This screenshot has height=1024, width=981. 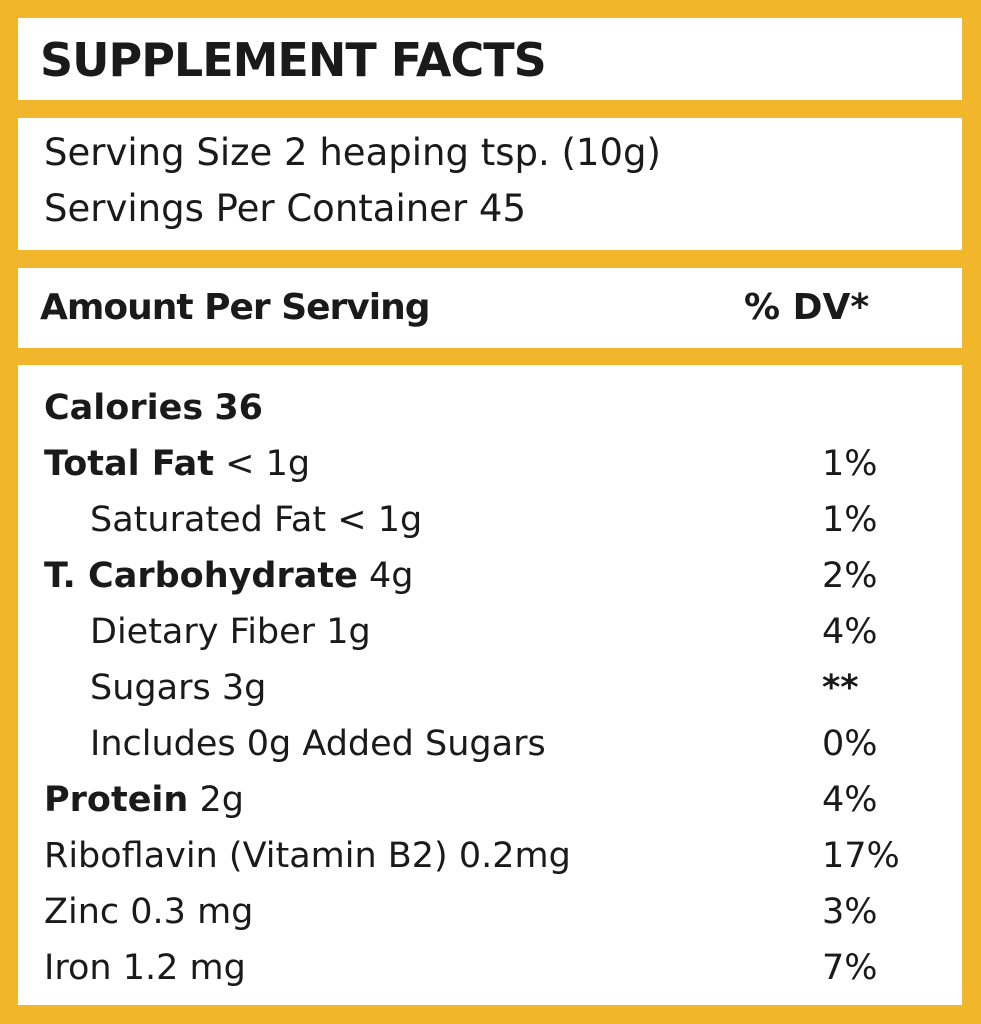 What do you see at coordinates (474, 688) in the screenshot?
I see `nutrient-row: Sugars 3g **` at bounding box center [474, 688].